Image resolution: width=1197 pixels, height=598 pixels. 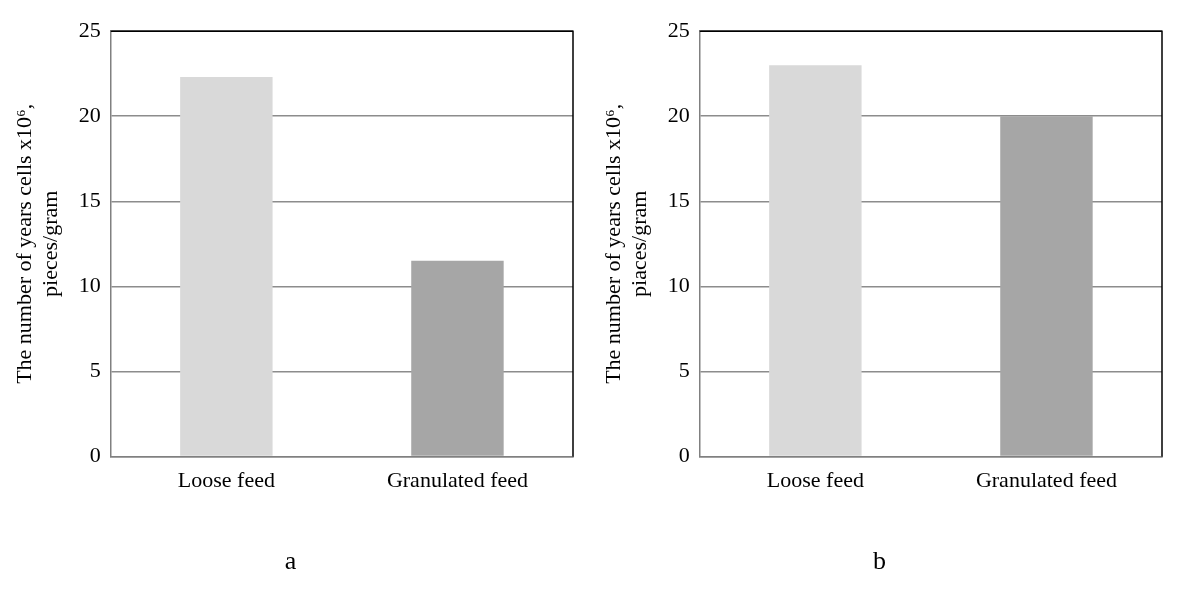 I want to click on text: b, so click(x=879, y=561).